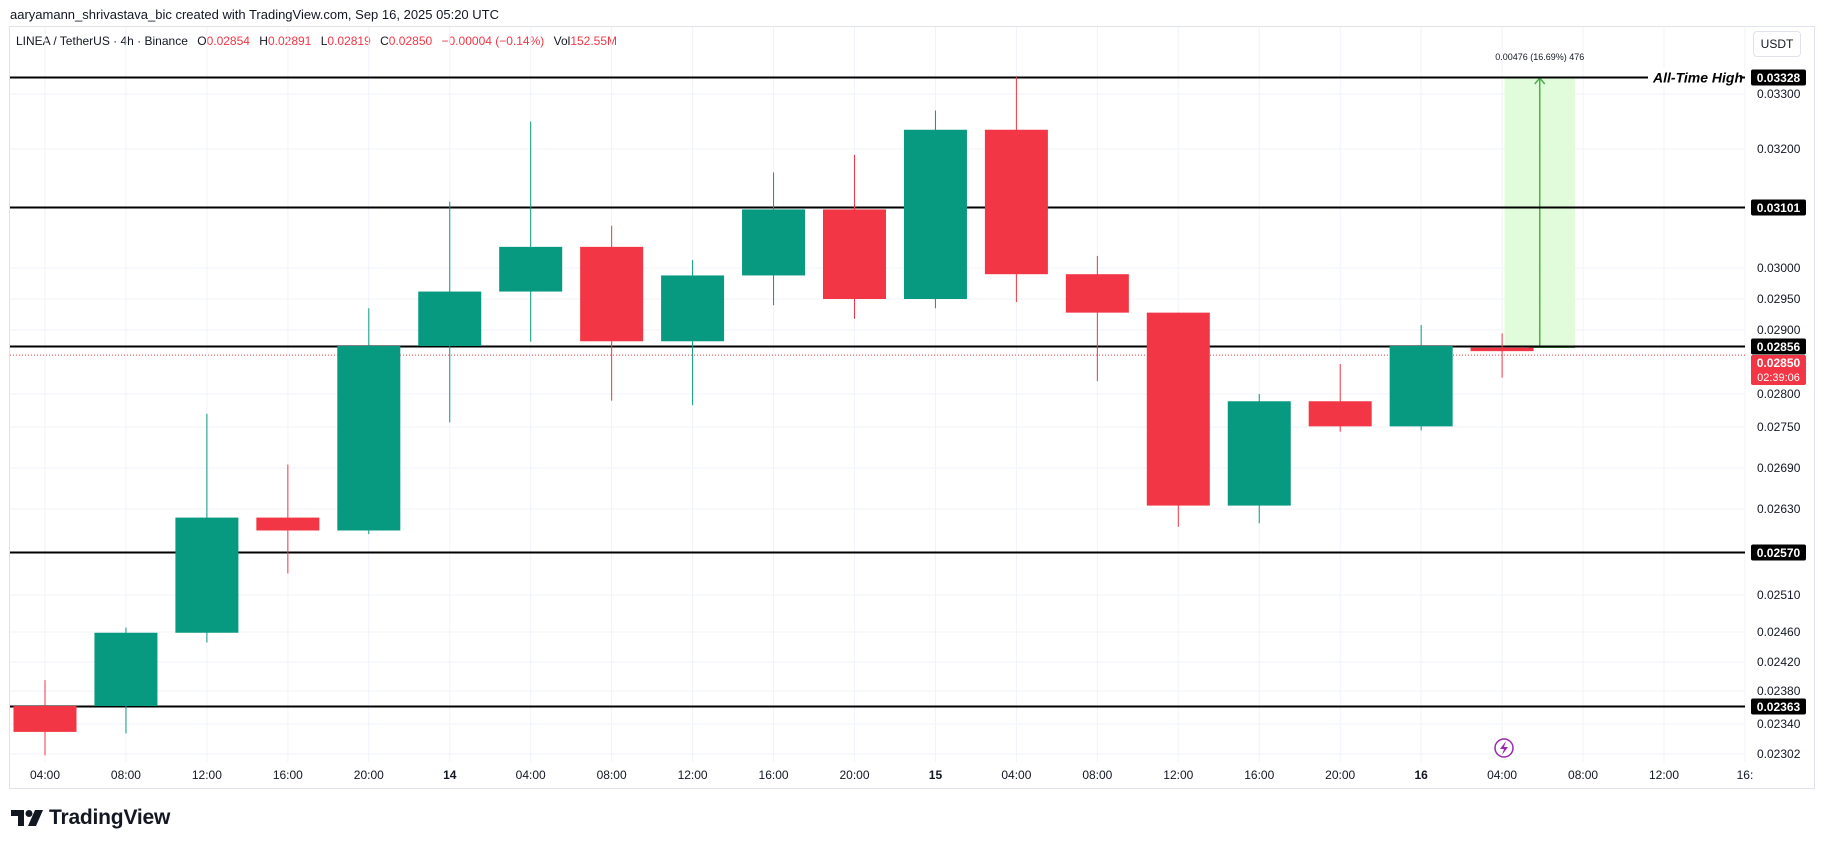 This screenshot has height=849, width=1825. Describe the element at coordinates (1421, 775) in the screenshot. I see `x-tick-label: 16` at that location.